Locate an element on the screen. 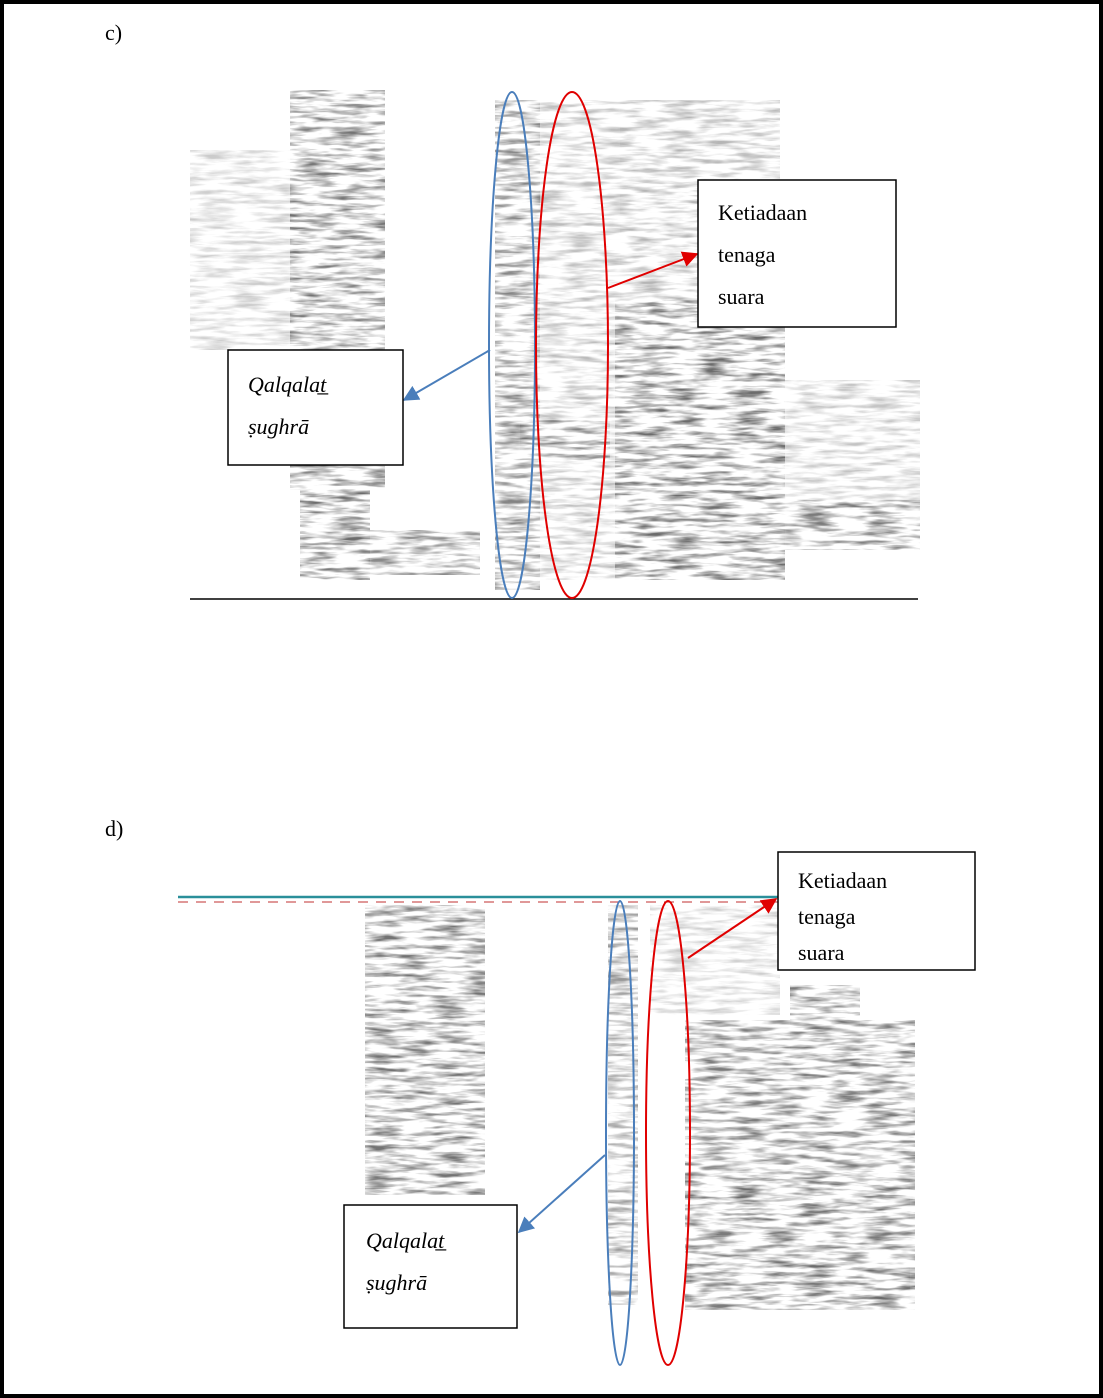 Image resolution: width=1103 pixels, height=1398 pixels. panel-label: c) is located at coordinates (113, 32).